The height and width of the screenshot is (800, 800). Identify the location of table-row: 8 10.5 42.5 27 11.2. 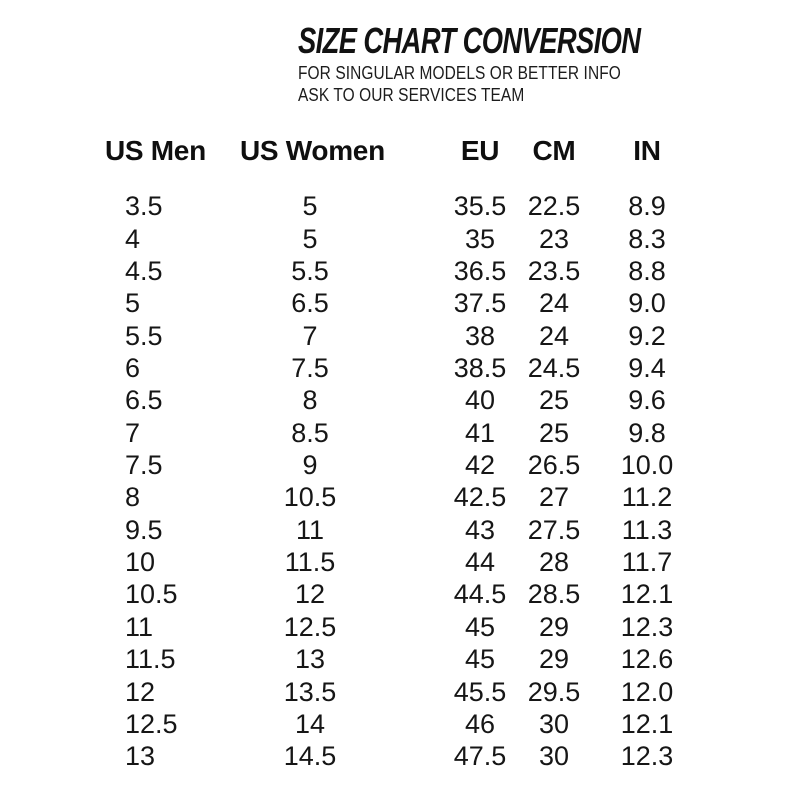
(393, 497).